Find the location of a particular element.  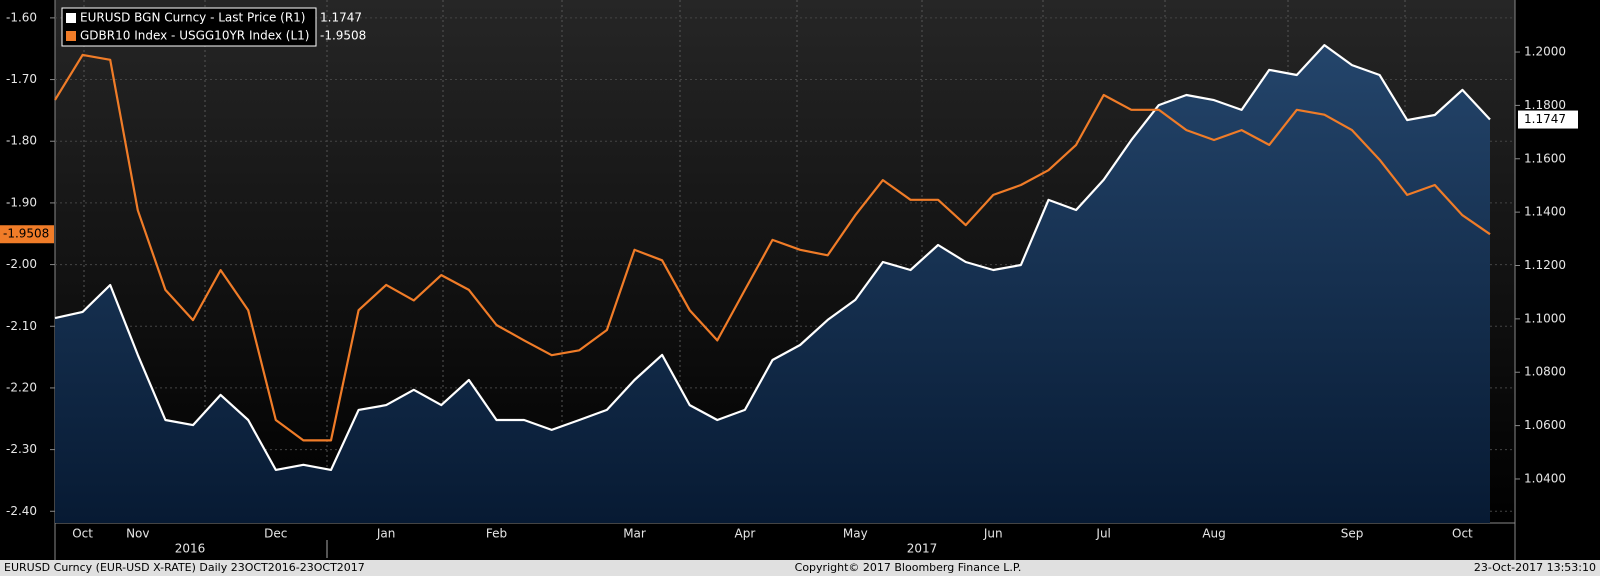

footer-band is located at coordinates (800, 568).